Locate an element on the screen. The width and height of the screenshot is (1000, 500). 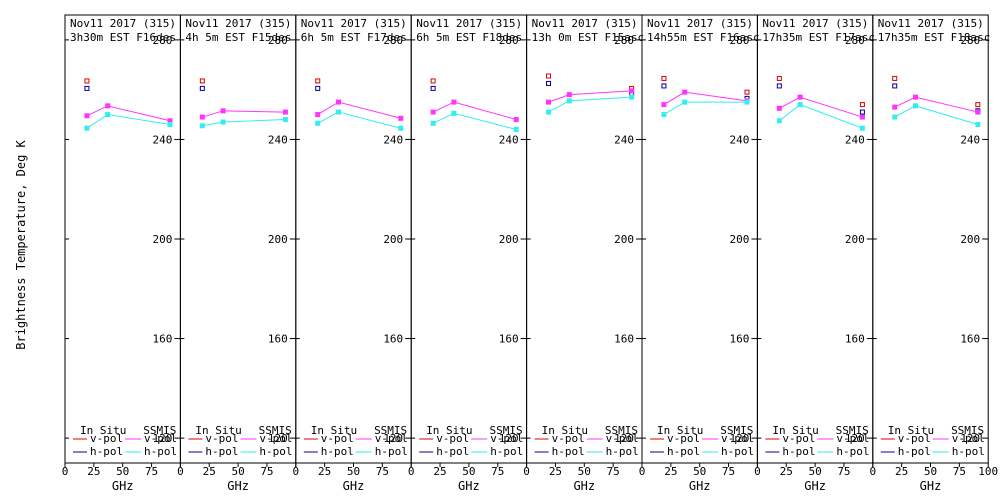
panel-subtitle: 14h55m EST F16asc is located at coordinates (703, 37).